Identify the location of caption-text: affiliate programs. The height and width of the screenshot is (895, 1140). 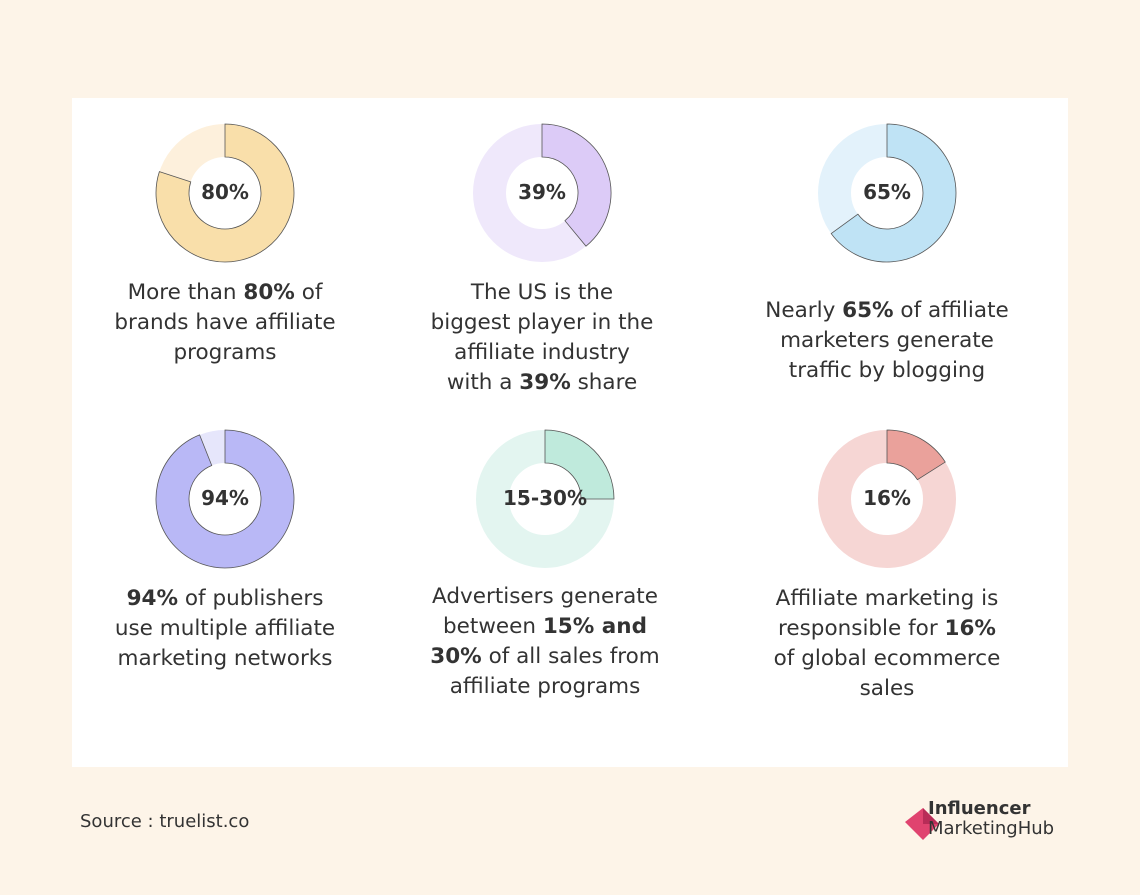
(545, 686).